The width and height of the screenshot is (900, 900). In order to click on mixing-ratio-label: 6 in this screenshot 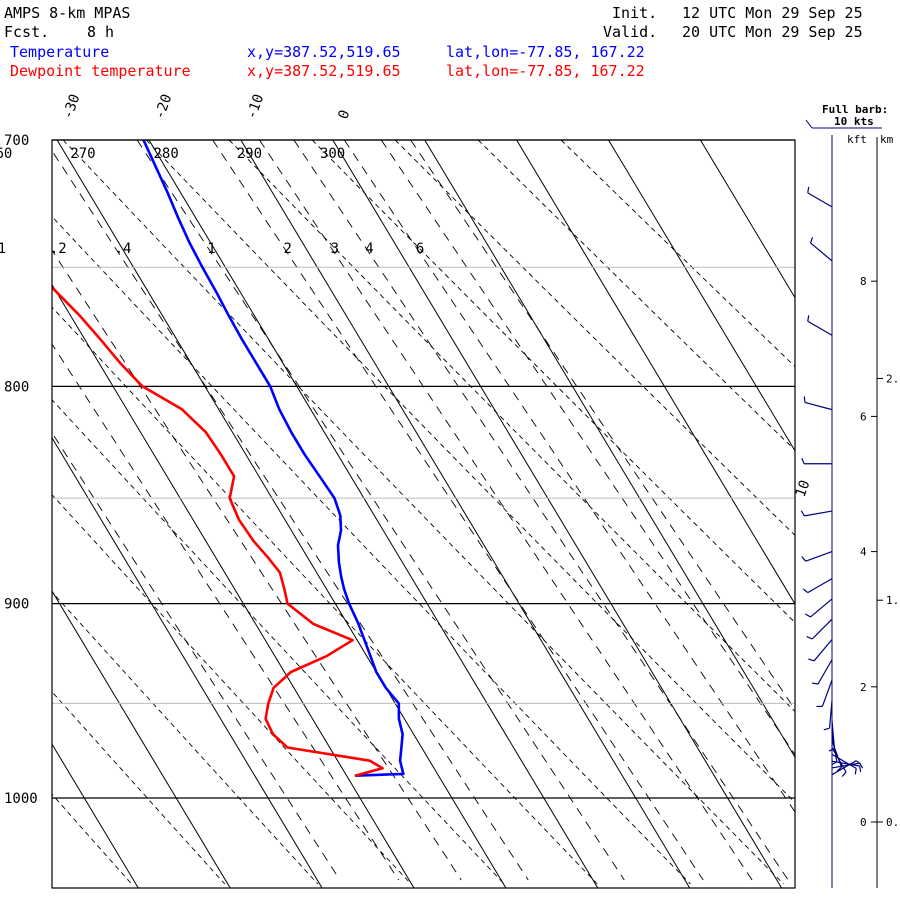, I will do `click(420, 249)`.